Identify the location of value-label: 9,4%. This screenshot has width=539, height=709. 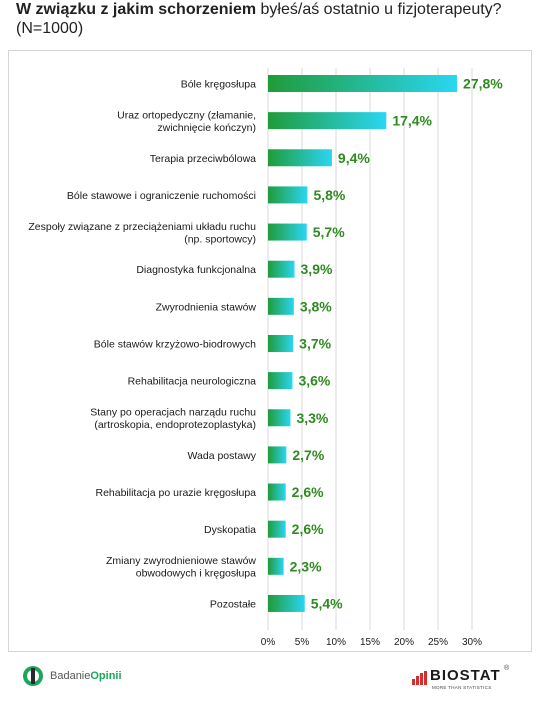
(354, 158).